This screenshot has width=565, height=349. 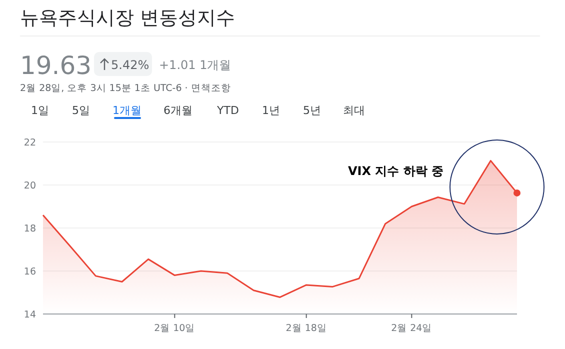 I want to click on y-tick-label: 14, so click(x=30, y=315).